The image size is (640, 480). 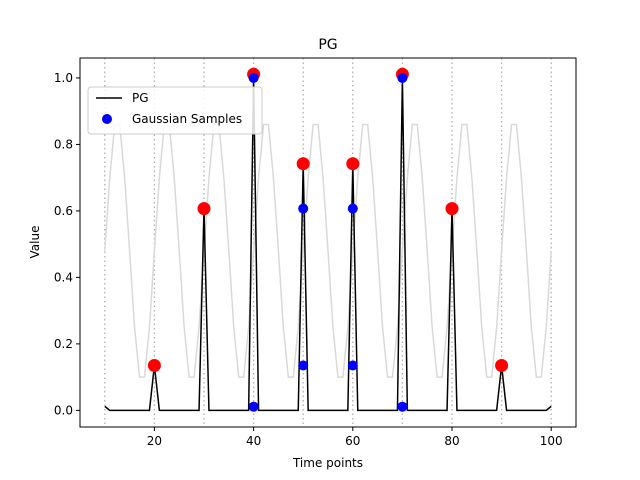 I want to click on y-tick-label: 1.0, so click(x=63, y=78).